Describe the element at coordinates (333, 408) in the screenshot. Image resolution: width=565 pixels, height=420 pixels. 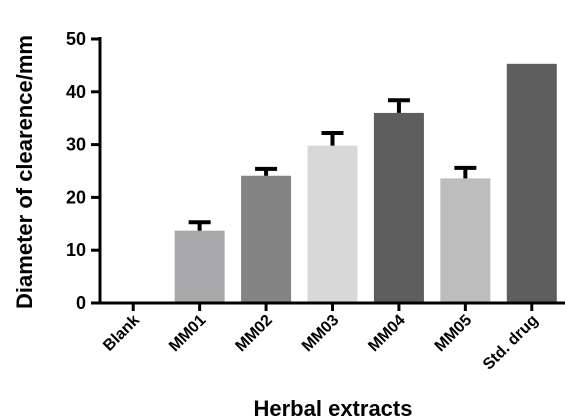
I see `x-axis-title: Herbal extracts` at that location.